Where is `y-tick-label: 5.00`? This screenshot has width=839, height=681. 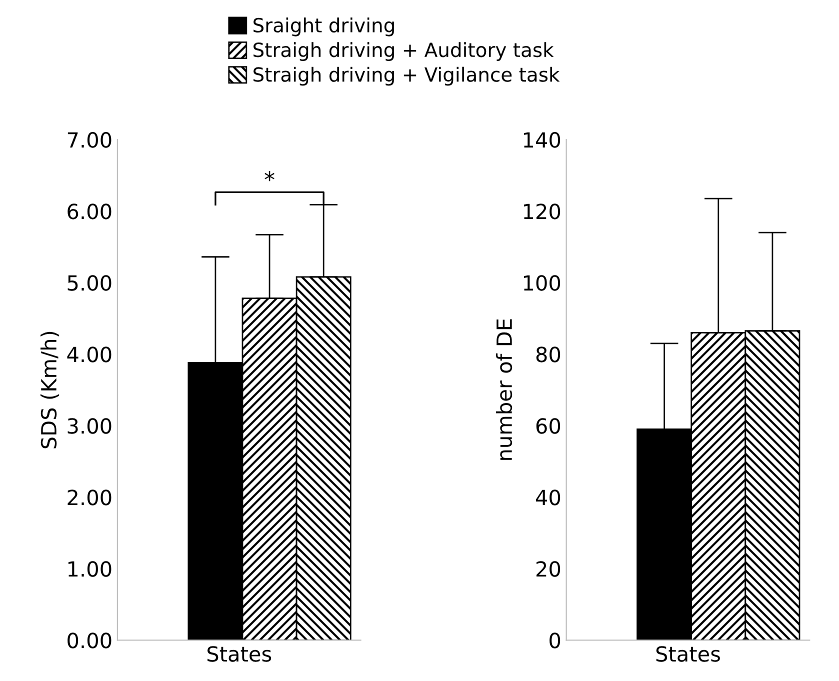
y-tick-label: 5.00 is located at coordinates (90, 283).